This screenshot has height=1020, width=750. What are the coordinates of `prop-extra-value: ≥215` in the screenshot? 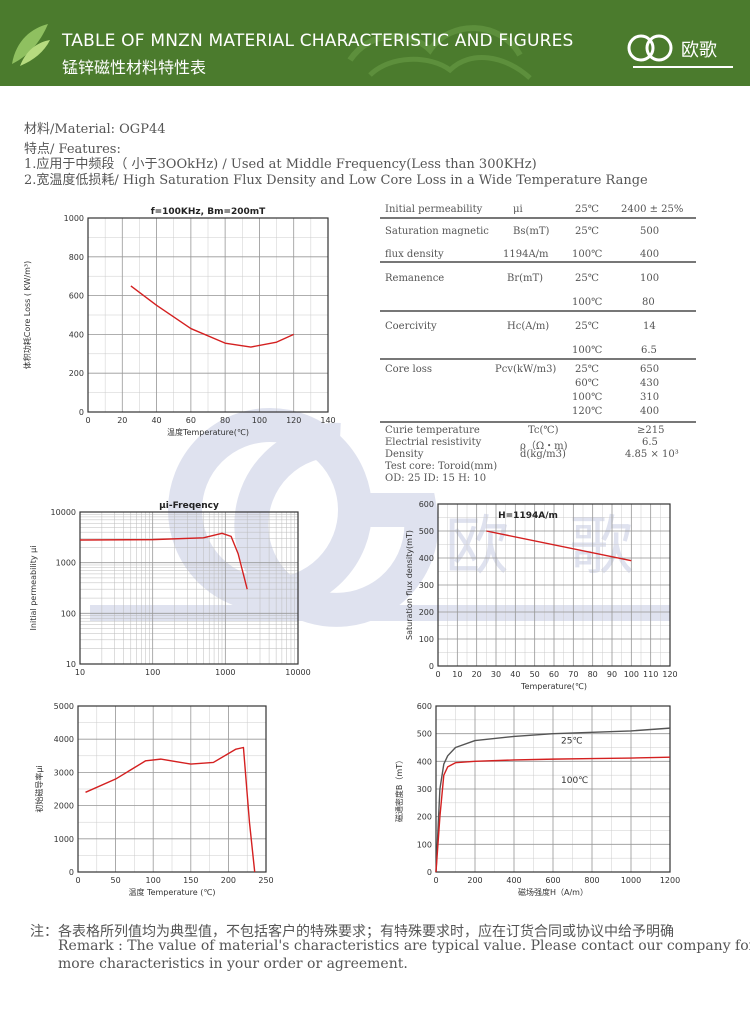 It's located at (651, 430).